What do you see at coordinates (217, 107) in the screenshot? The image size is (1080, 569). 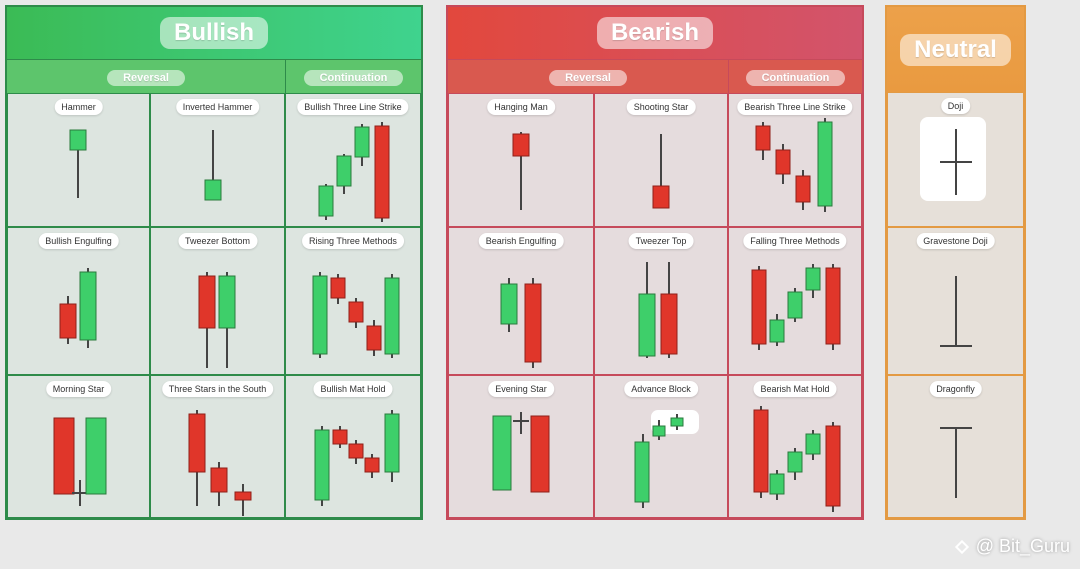 I see `pattern-label: Inverted Hammer` at bounding box center [217, 107].